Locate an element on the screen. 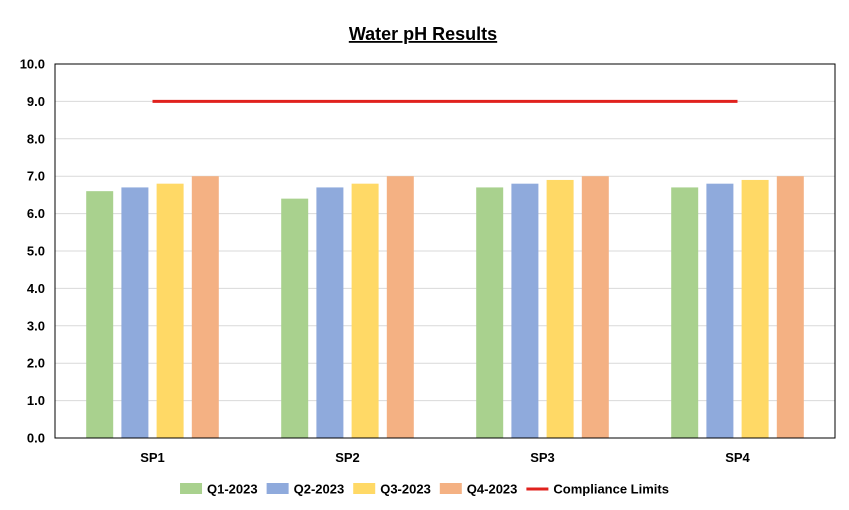 This screenshot has height=510, width=849. bar-sp4-q4-2023 is located at coordinates (790, 307).